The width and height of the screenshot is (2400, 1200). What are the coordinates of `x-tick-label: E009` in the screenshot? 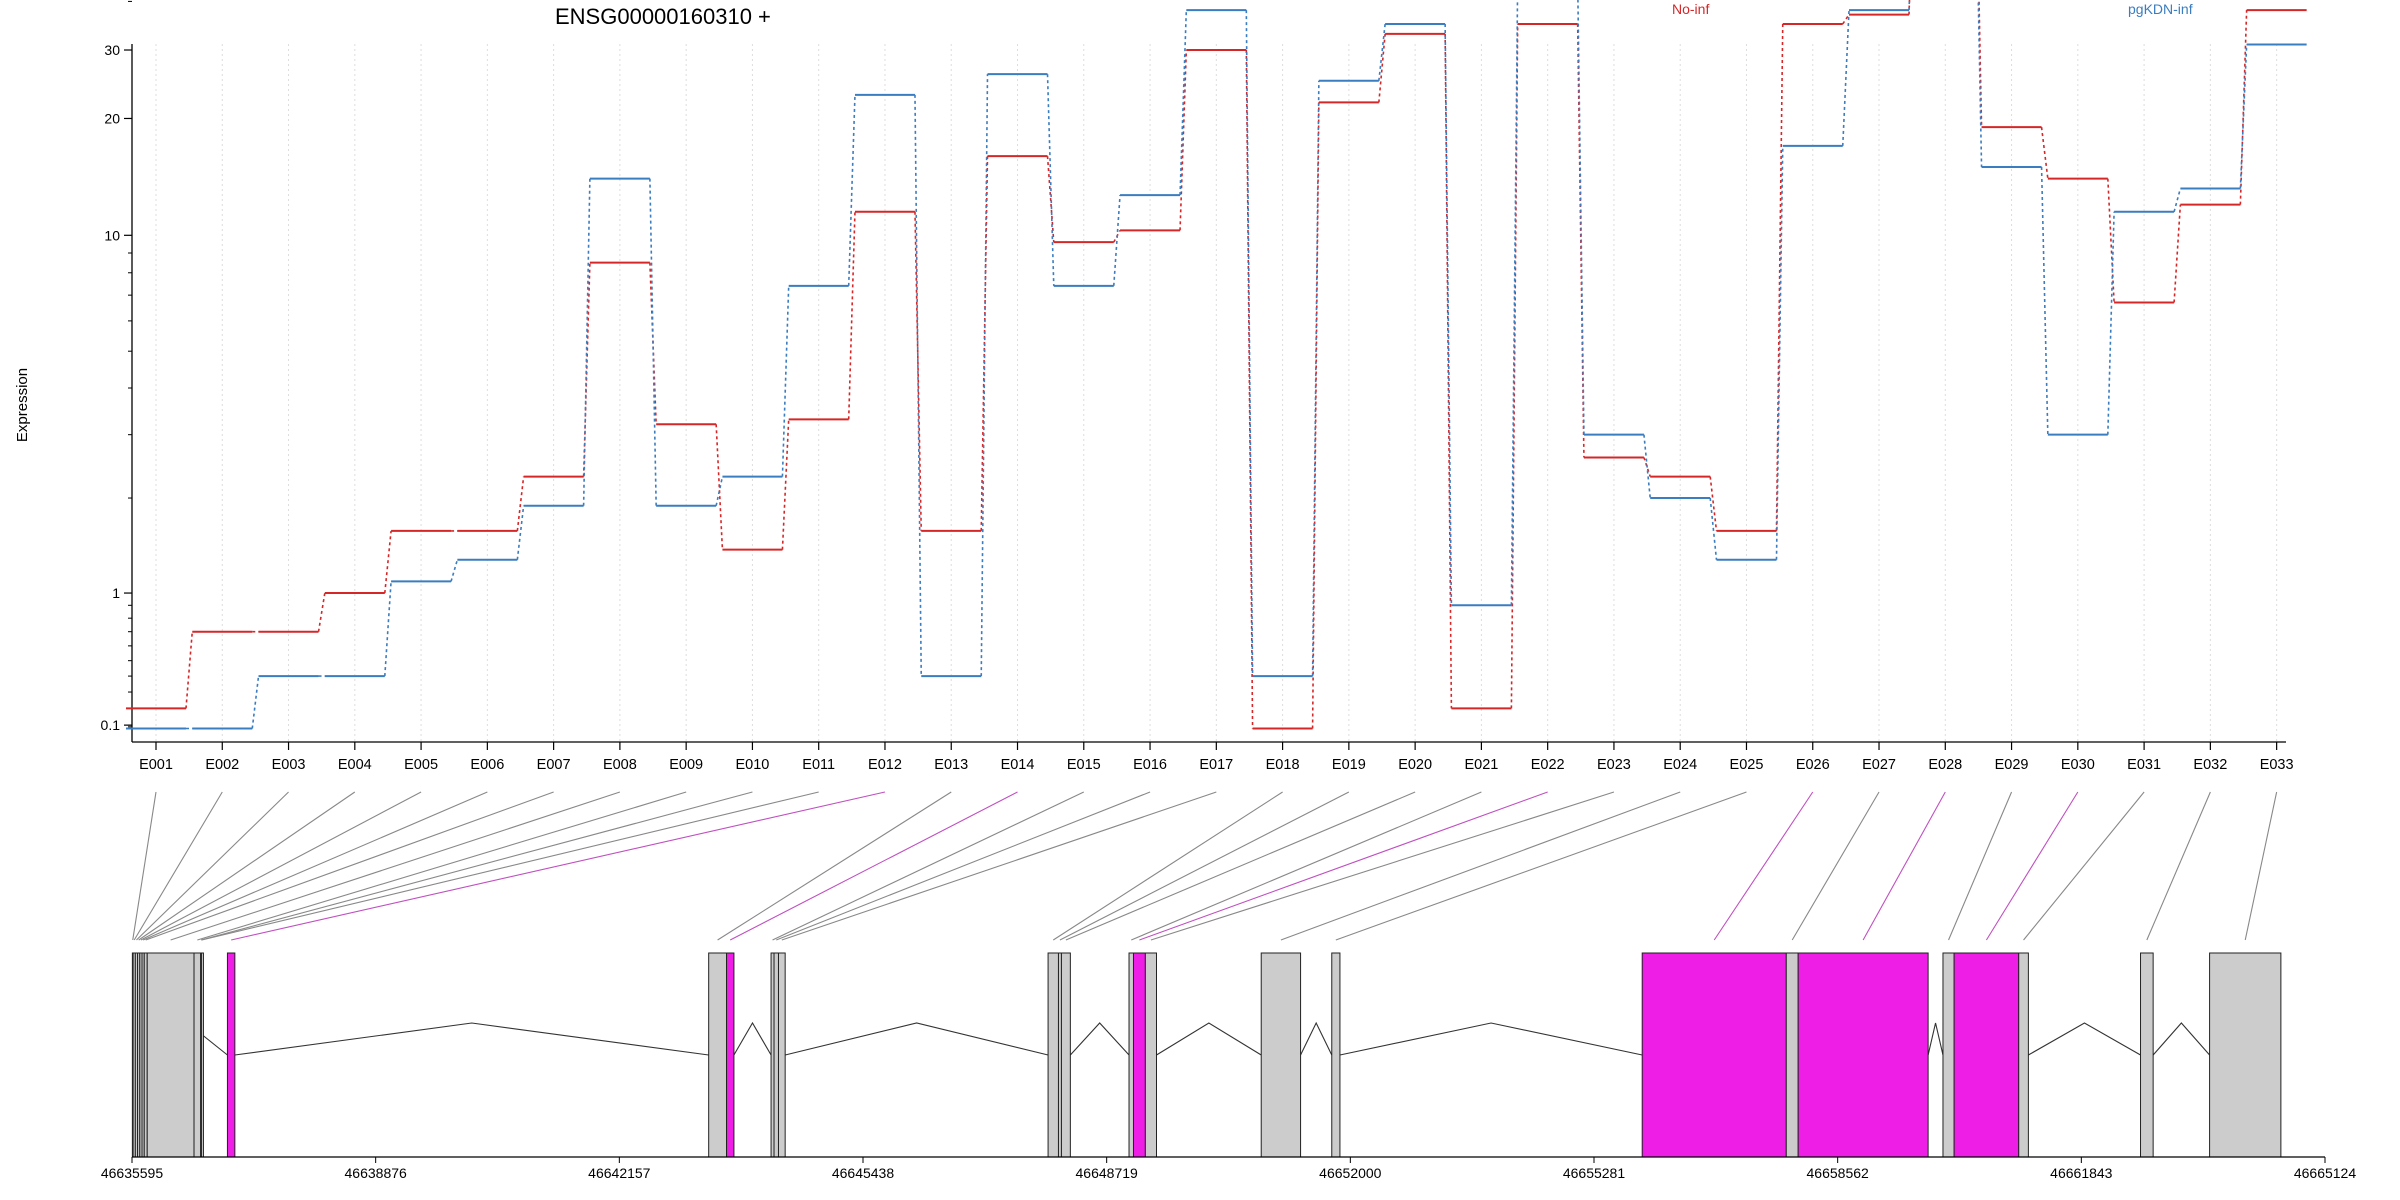 It's located at (686, 765).